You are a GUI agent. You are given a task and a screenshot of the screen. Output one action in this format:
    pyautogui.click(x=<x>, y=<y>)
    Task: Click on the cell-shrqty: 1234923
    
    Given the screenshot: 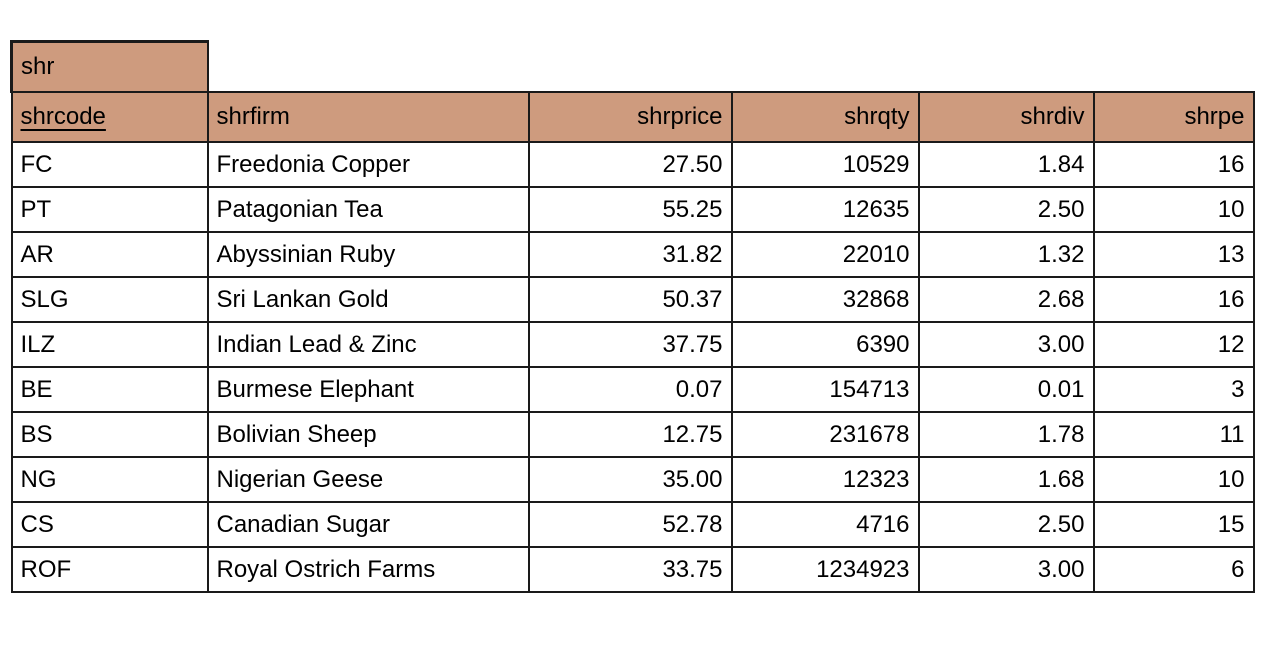 What is the action you would take?
    pyautogui.click(x=825, y=569)
    